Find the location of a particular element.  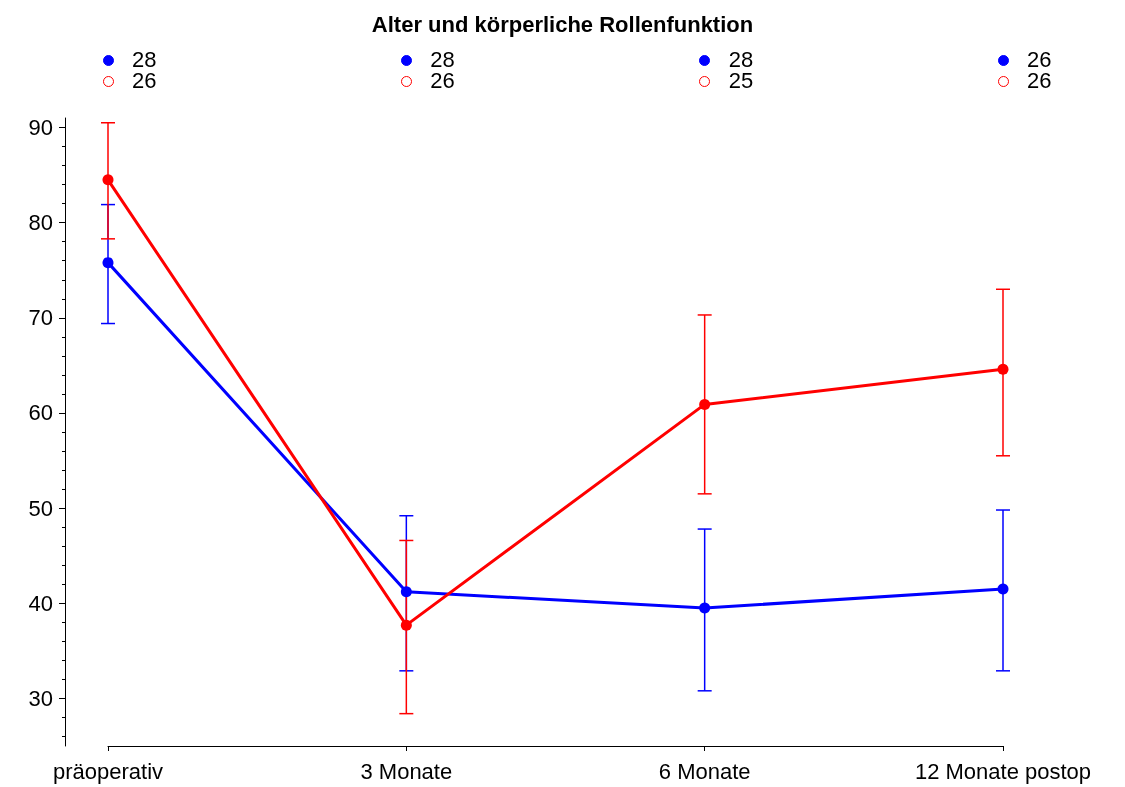

y-tick-label: 60 is located at coordinates (40, 413).